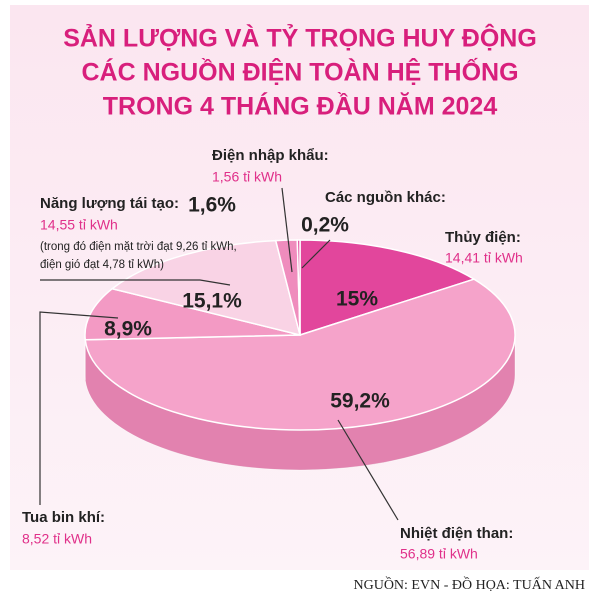 This screenshot has width=599, height=600. I want to click on chart-title: TRONG 4 THÁNG ĐẦU NĂM 2024, so click(300, 106).